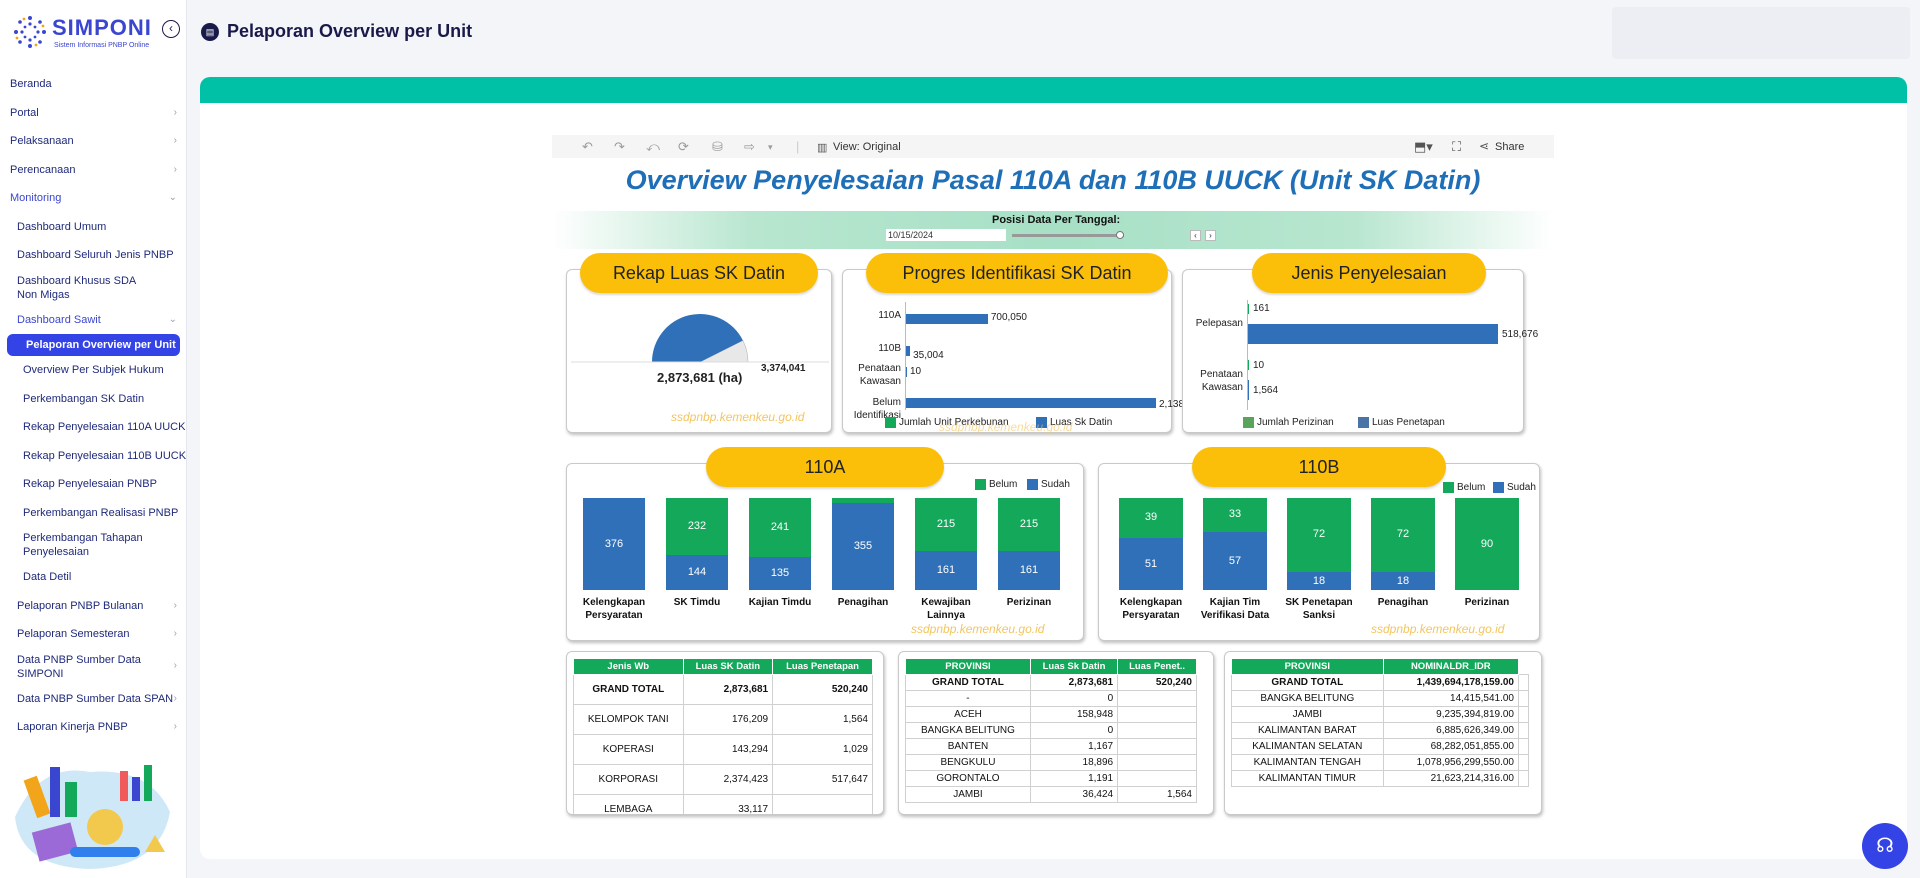 Image resolution: width=1920 pixels, height=878 pixels. Describe the element at coordinates (1051, 714) in the screenshot. I see `table-row: ACEH 158,948` at that location.